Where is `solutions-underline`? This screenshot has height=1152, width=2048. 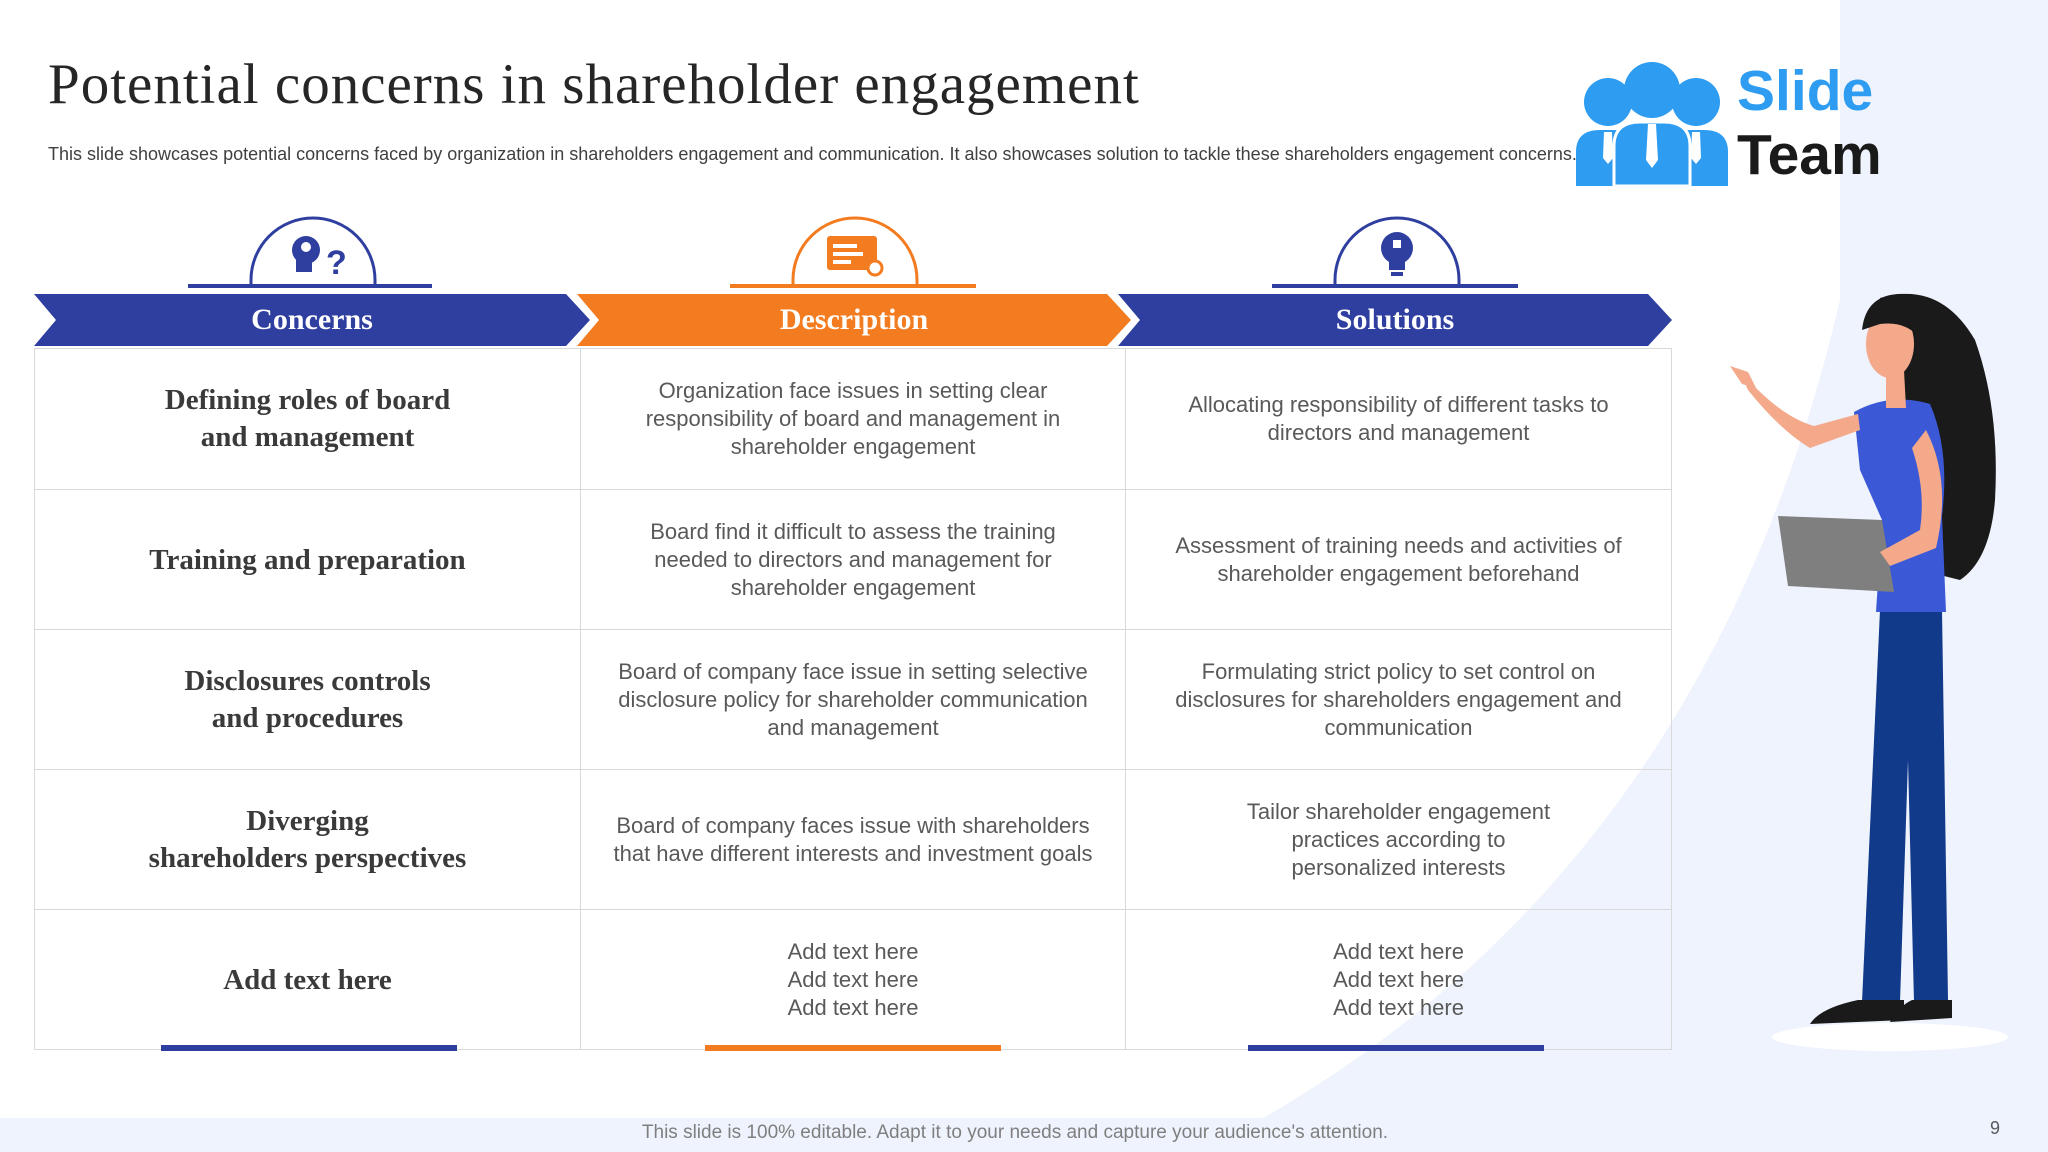
solutions-underline is located at coordinates (1396, 1048).